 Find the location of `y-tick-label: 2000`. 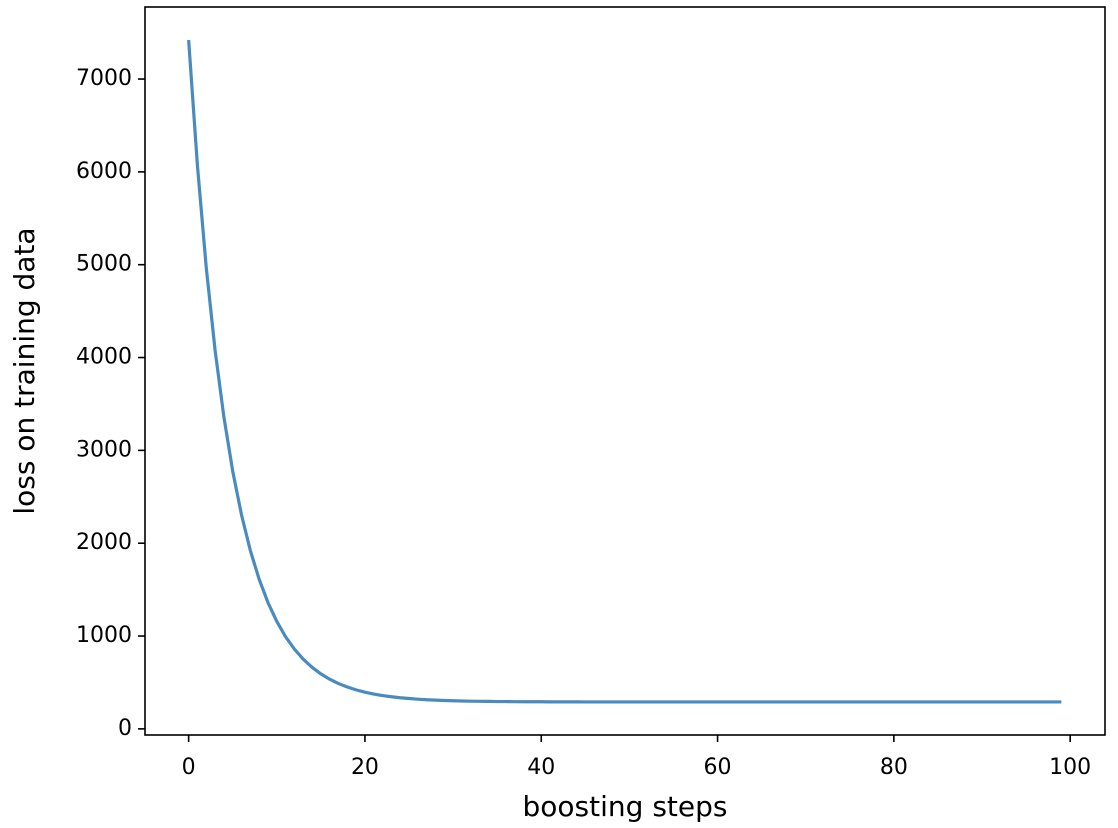

y-tick-label: 2000 is located at coordinates (104, 542).